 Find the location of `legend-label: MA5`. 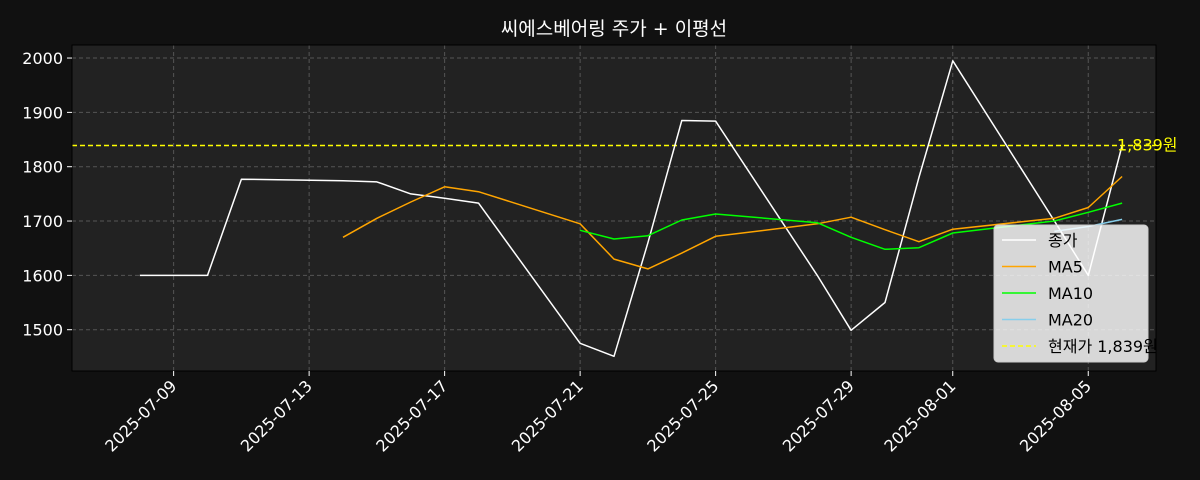

legend-label: MA5 is located at coordinates (1065, 267).